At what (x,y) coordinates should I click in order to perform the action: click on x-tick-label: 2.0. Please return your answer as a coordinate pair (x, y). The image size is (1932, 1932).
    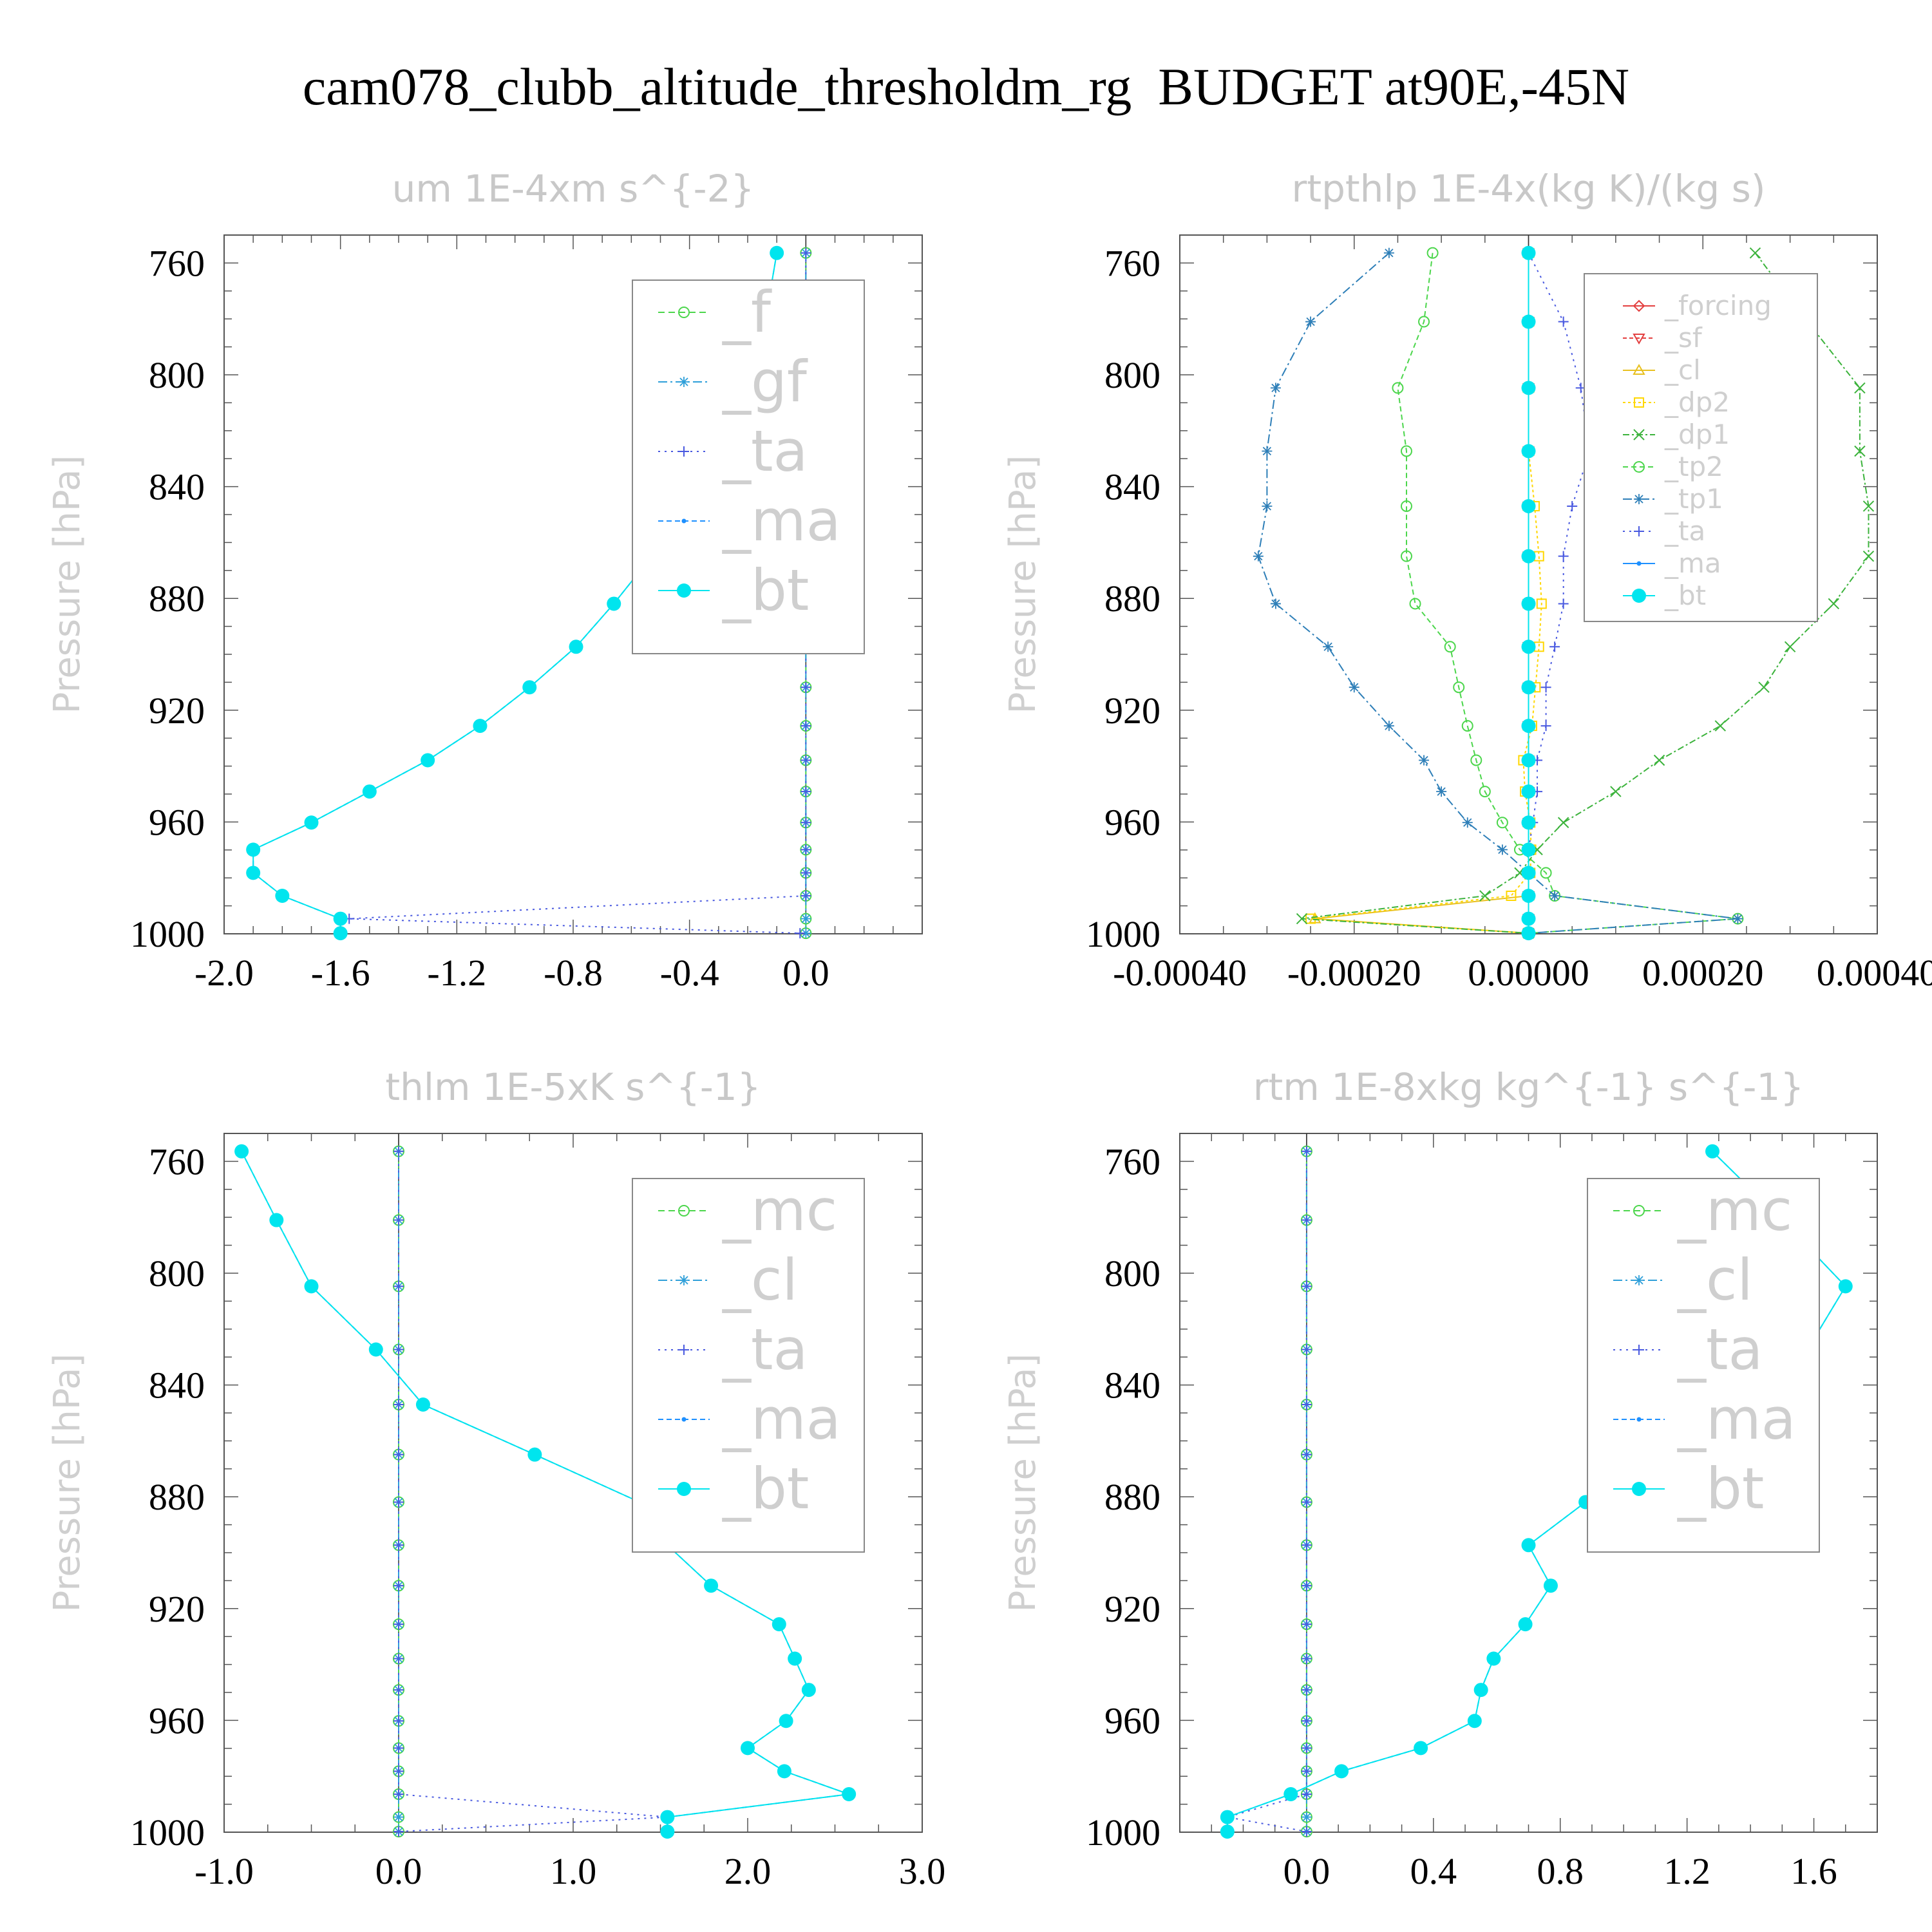
    Looking at the image, I should click on (748, 1871).